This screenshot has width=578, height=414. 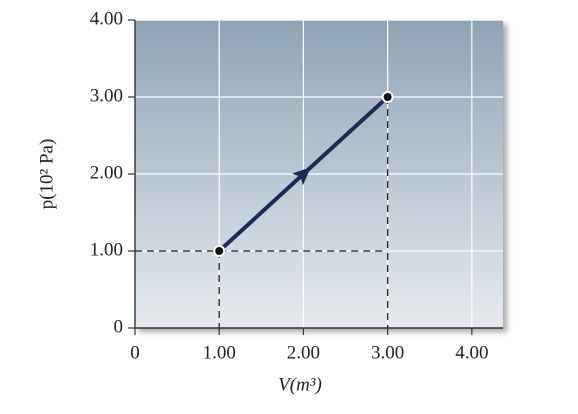 I want to click on y-tick-label: 2.00, so click(x=106, y=172).